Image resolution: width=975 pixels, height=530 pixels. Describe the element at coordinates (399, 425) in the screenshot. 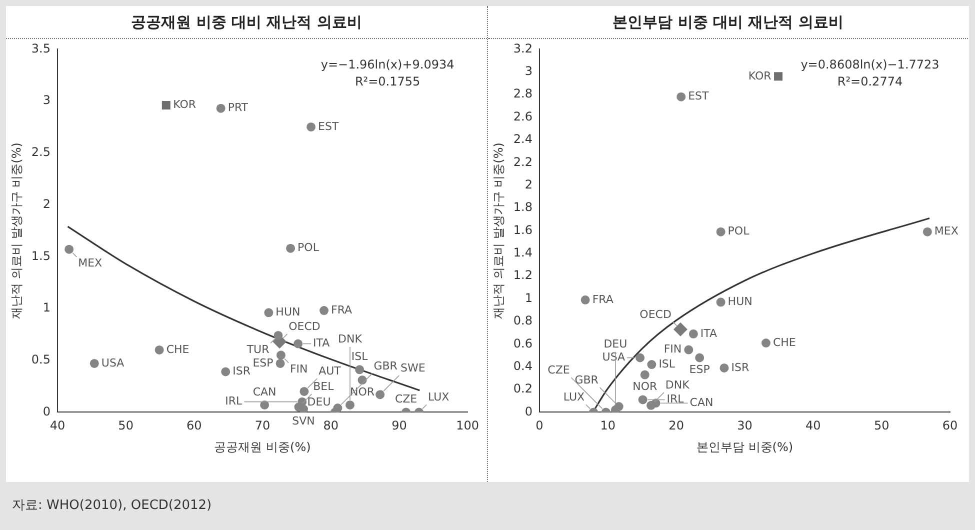

I see `x-tick-label: 90` at that location.